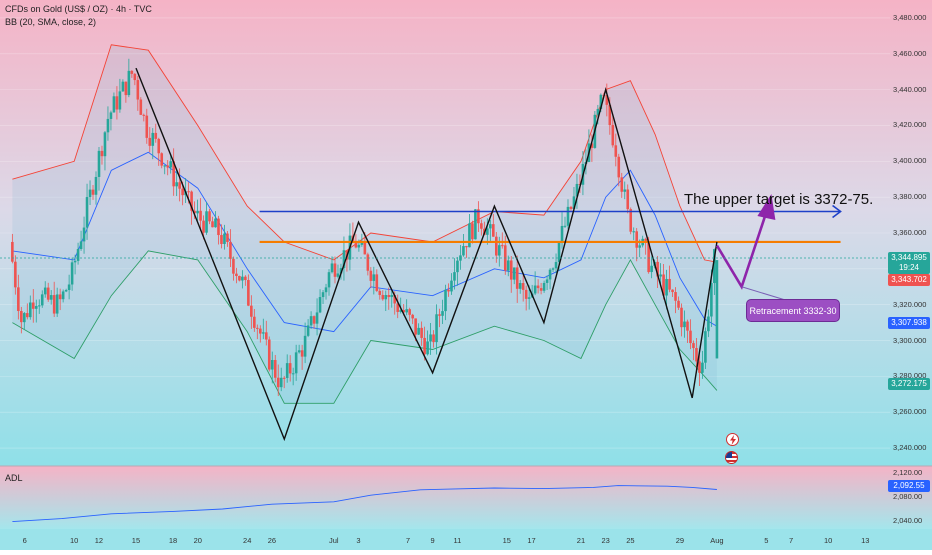 The image size is (932, 555). Describe the element at coordinates (466, 539) in the screenshot. I see `time-axis-background` at that location.